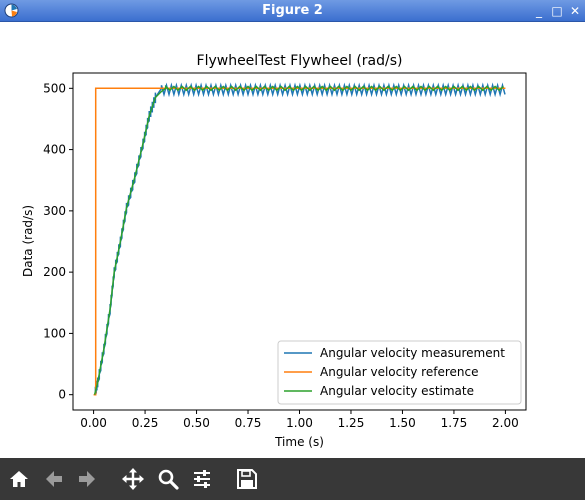 This screenshot has height=500, width=585. I want to click on close-button: ✕, so click(575, 11).